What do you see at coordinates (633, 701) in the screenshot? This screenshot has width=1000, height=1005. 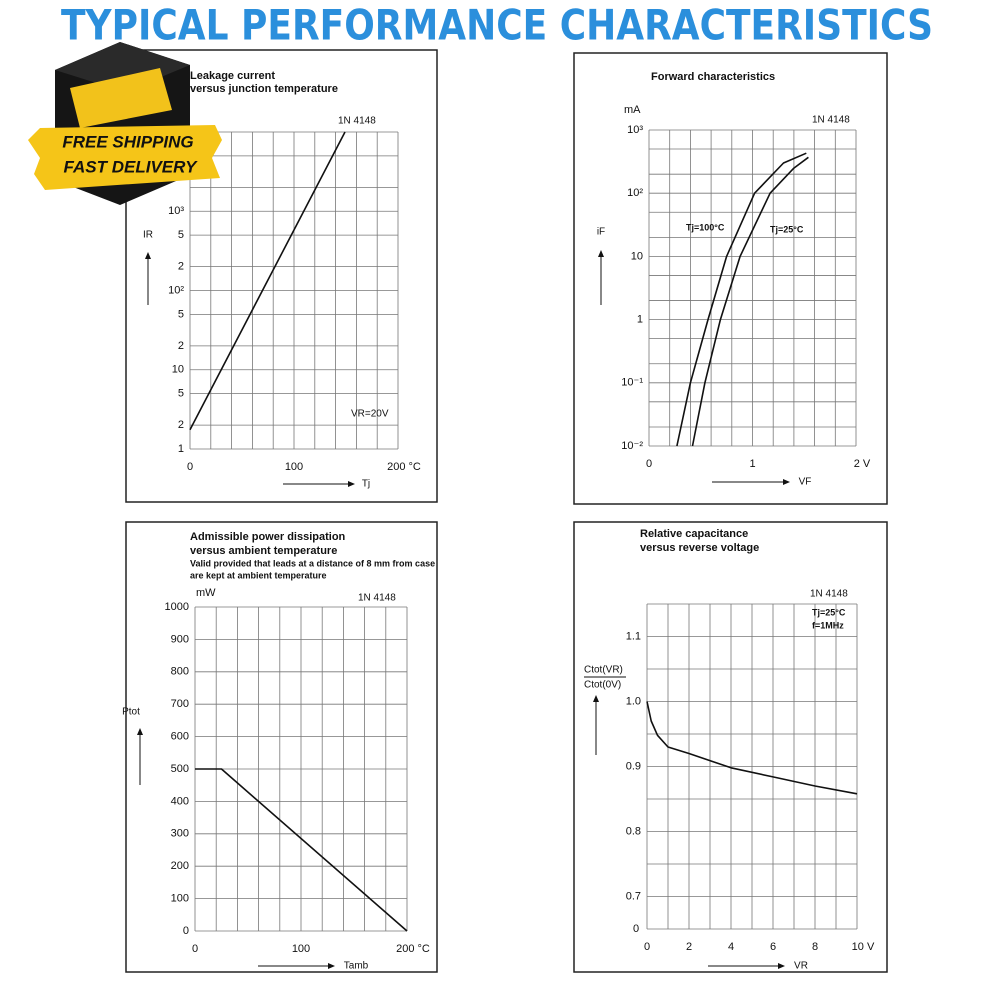 I see `y-tick-label: 1.0` at bounding box center [633, 701].